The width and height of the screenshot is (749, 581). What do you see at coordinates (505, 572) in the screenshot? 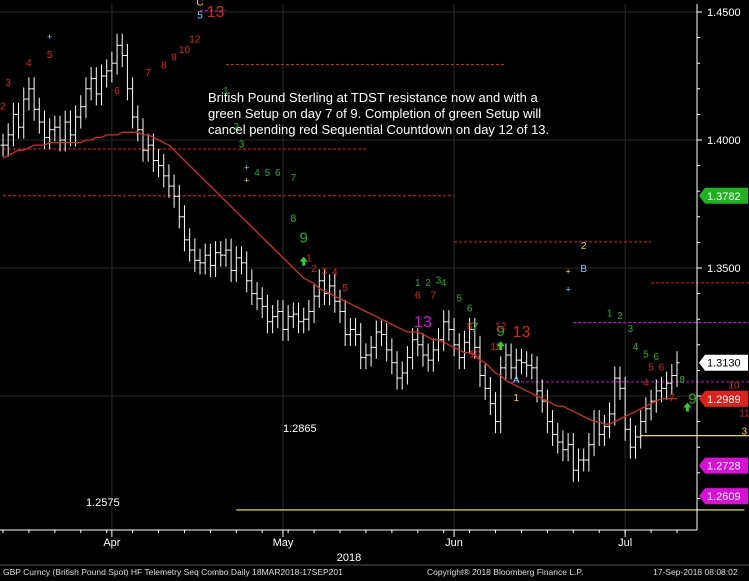
I see `footer-copyright: Copyright® 2018 Bloomberg Finance L.P.` at bounding box center [505, 572].